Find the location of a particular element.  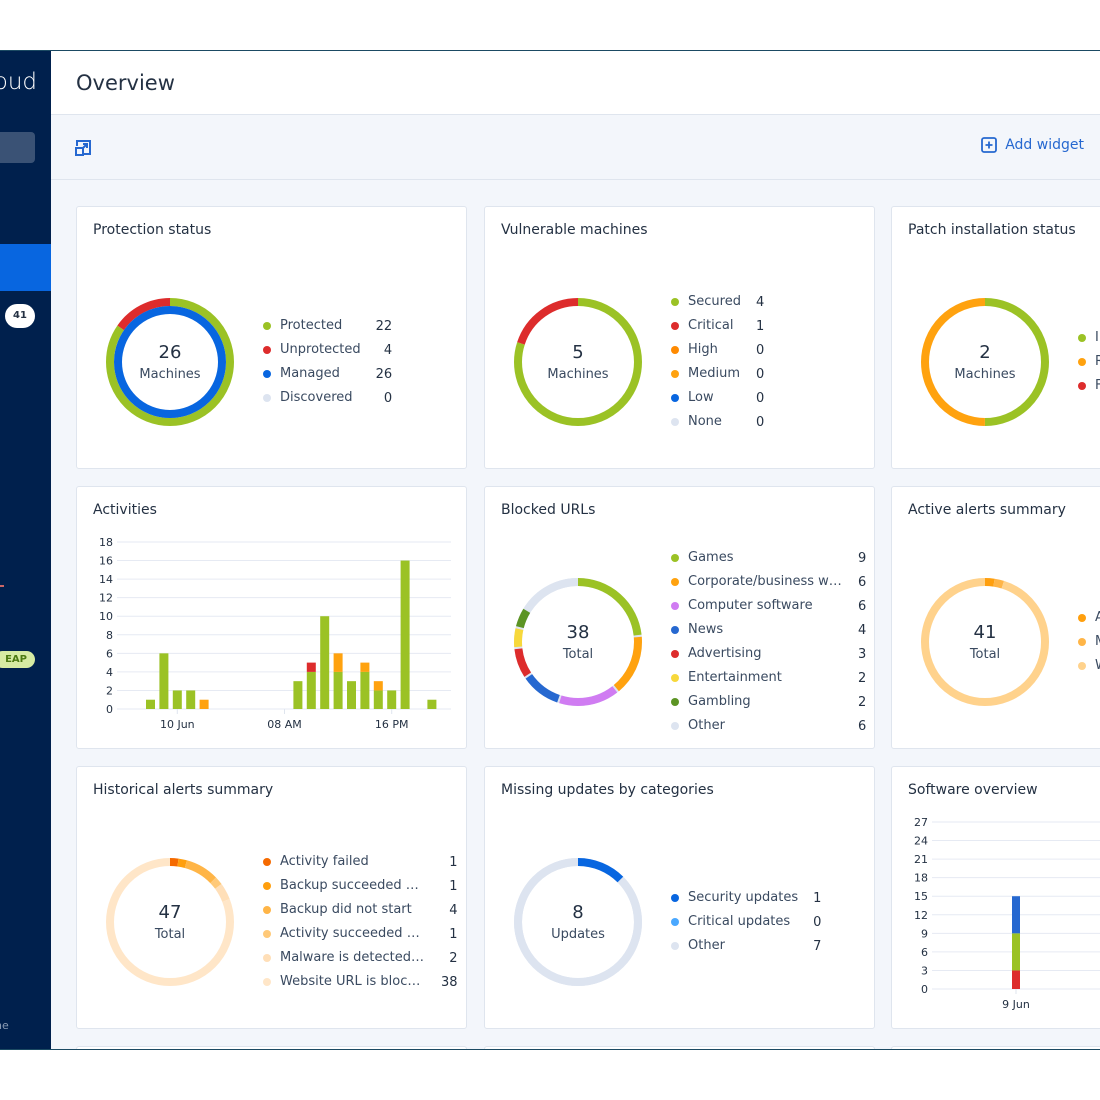

legend-label: Activity failed is located at coordinates (324, 861).